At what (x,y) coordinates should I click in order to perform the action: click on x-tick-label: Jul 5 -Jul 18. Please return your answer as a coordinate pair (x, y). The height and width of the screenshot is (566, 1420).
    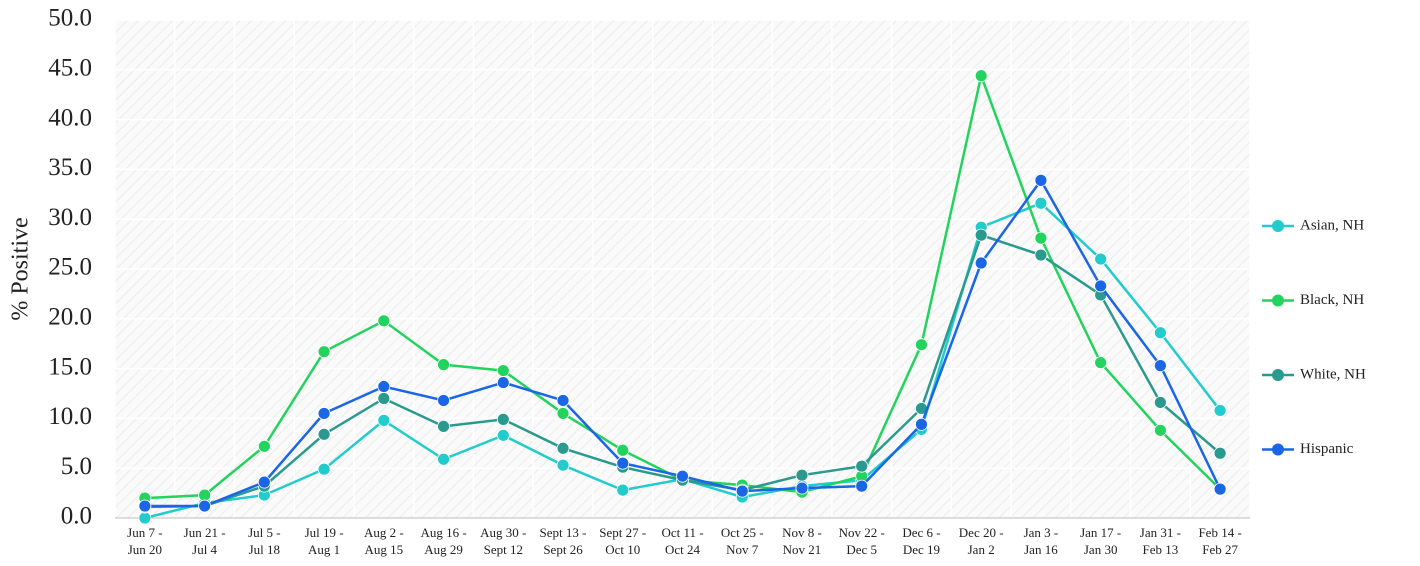
    Looking at the image, I should click on (264, 541).